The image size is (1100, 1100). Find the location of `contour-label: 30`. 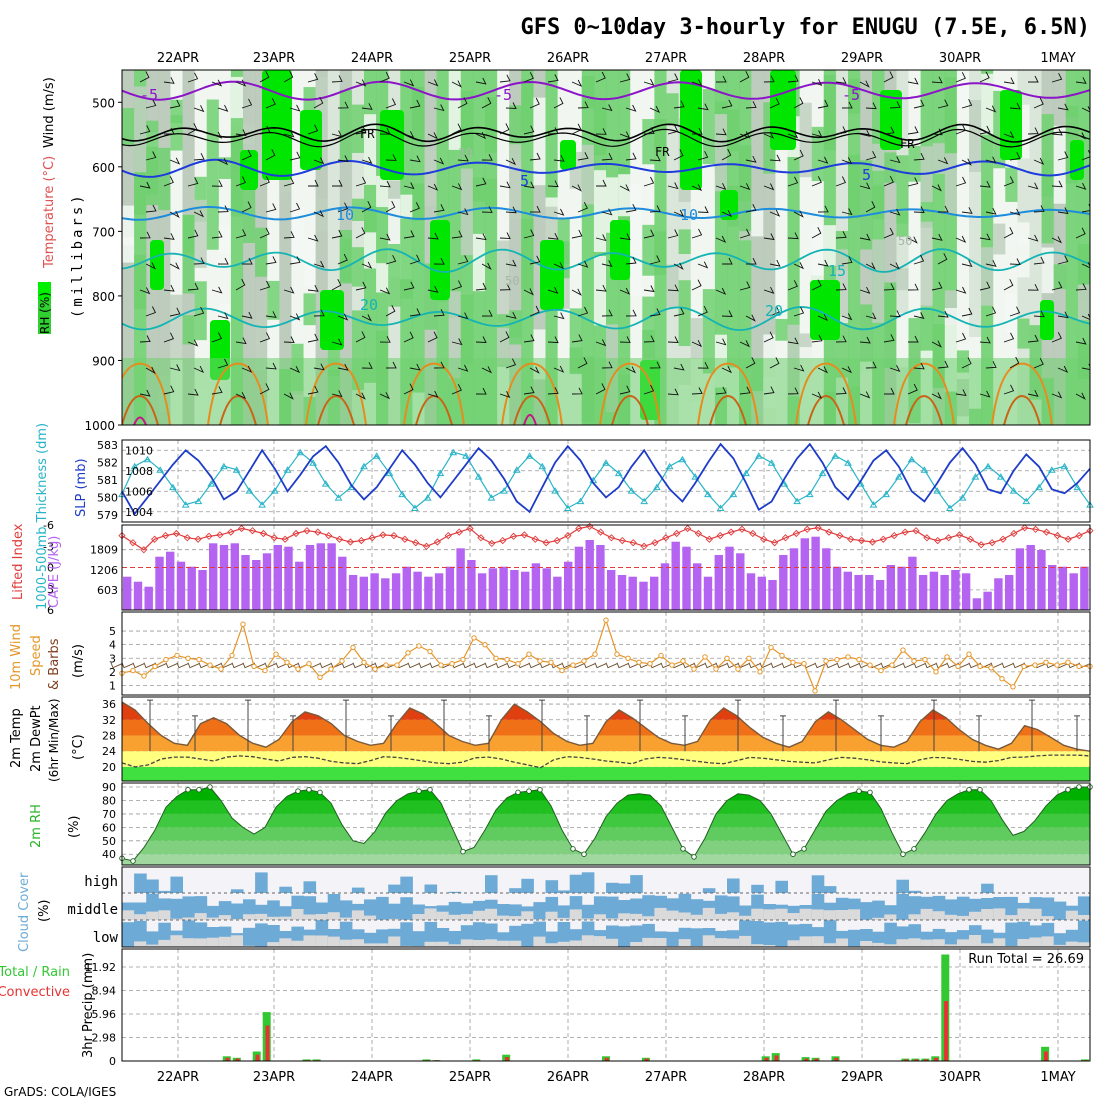

contour-label: 30 is located at coordinates (465, 153).